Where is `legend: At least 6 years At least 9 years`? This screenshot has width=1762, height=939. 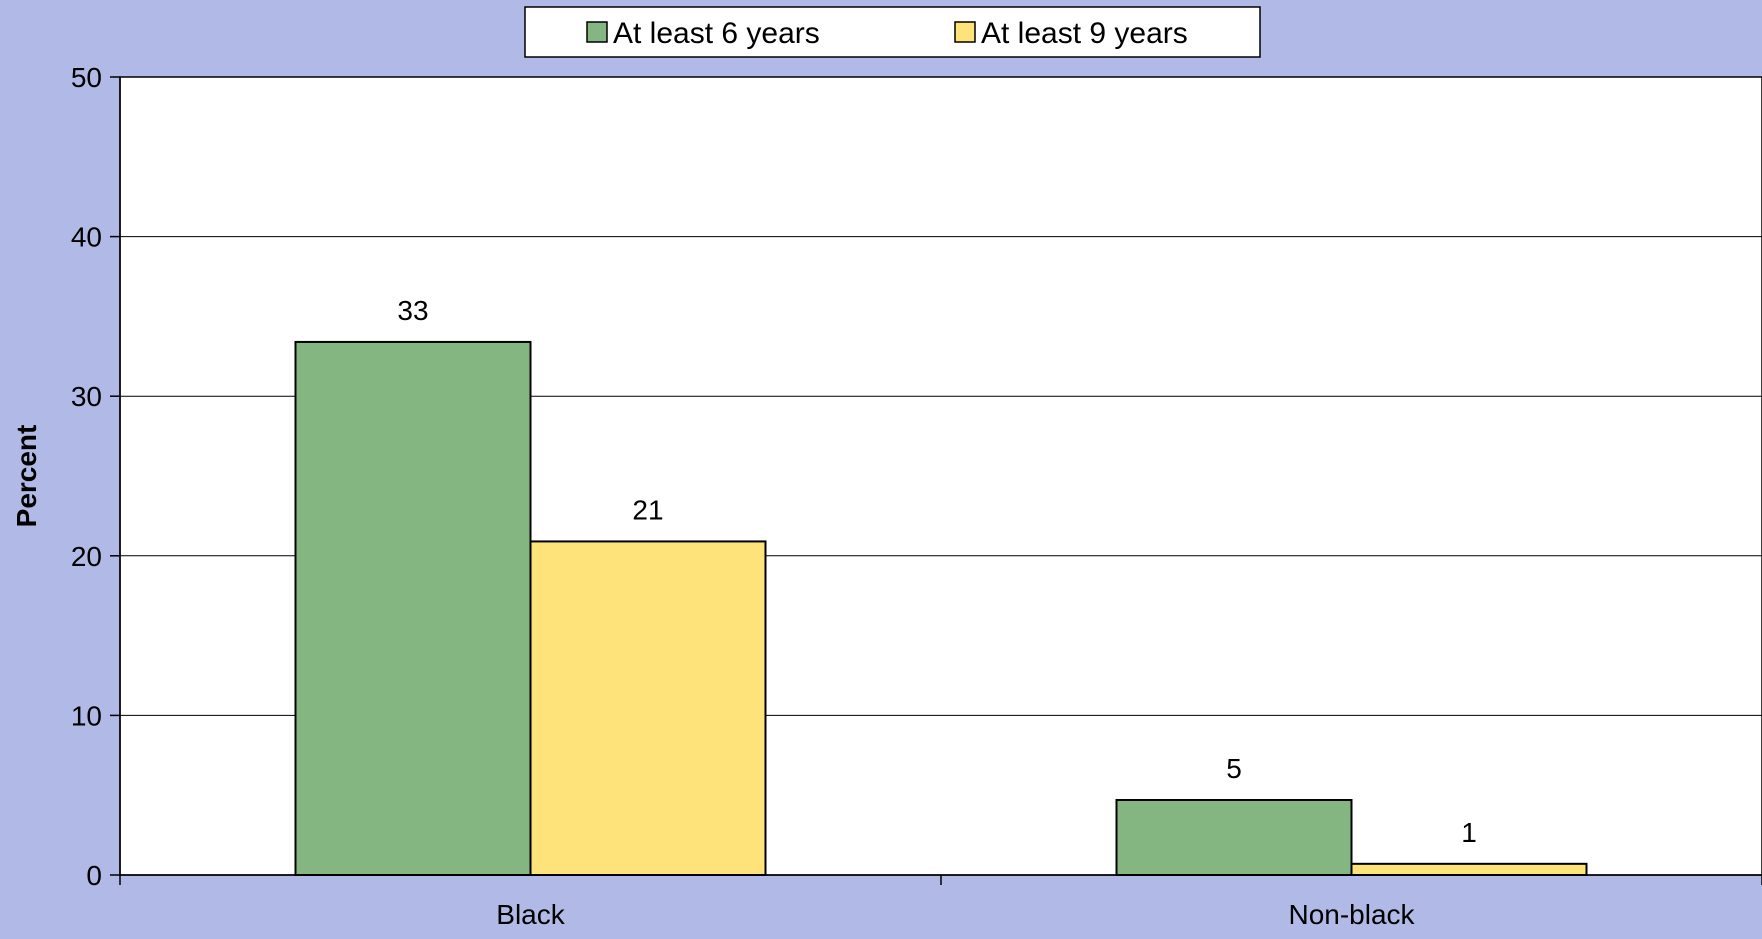
legend: At least 6 years At least 9 years is located at coordinates (892, 32).